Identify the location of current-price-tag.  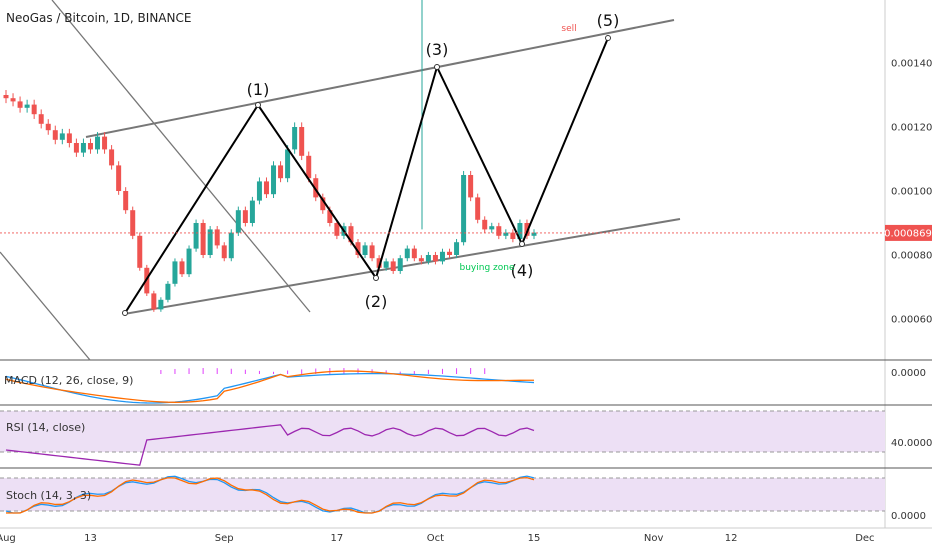
(908, 232).